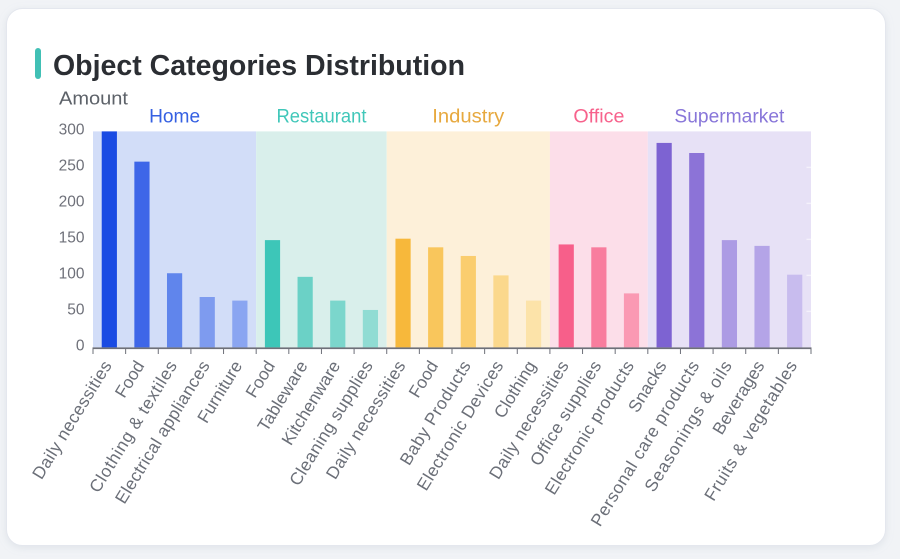  I want to click on svg-text: 250, so click(72, 166).